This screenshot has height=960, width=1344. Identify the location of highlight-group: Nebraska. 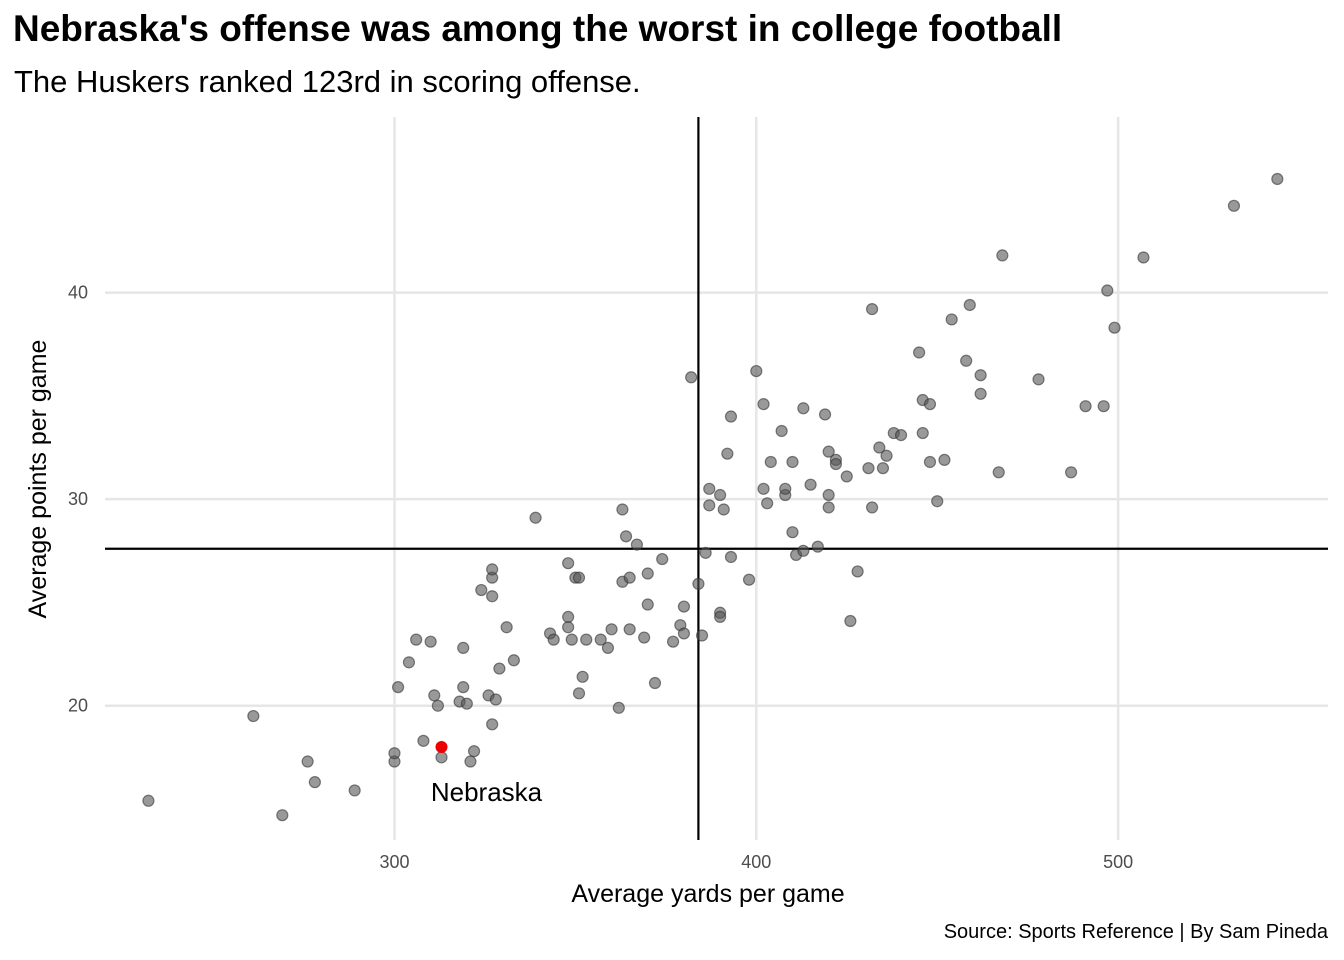
(487, 774).